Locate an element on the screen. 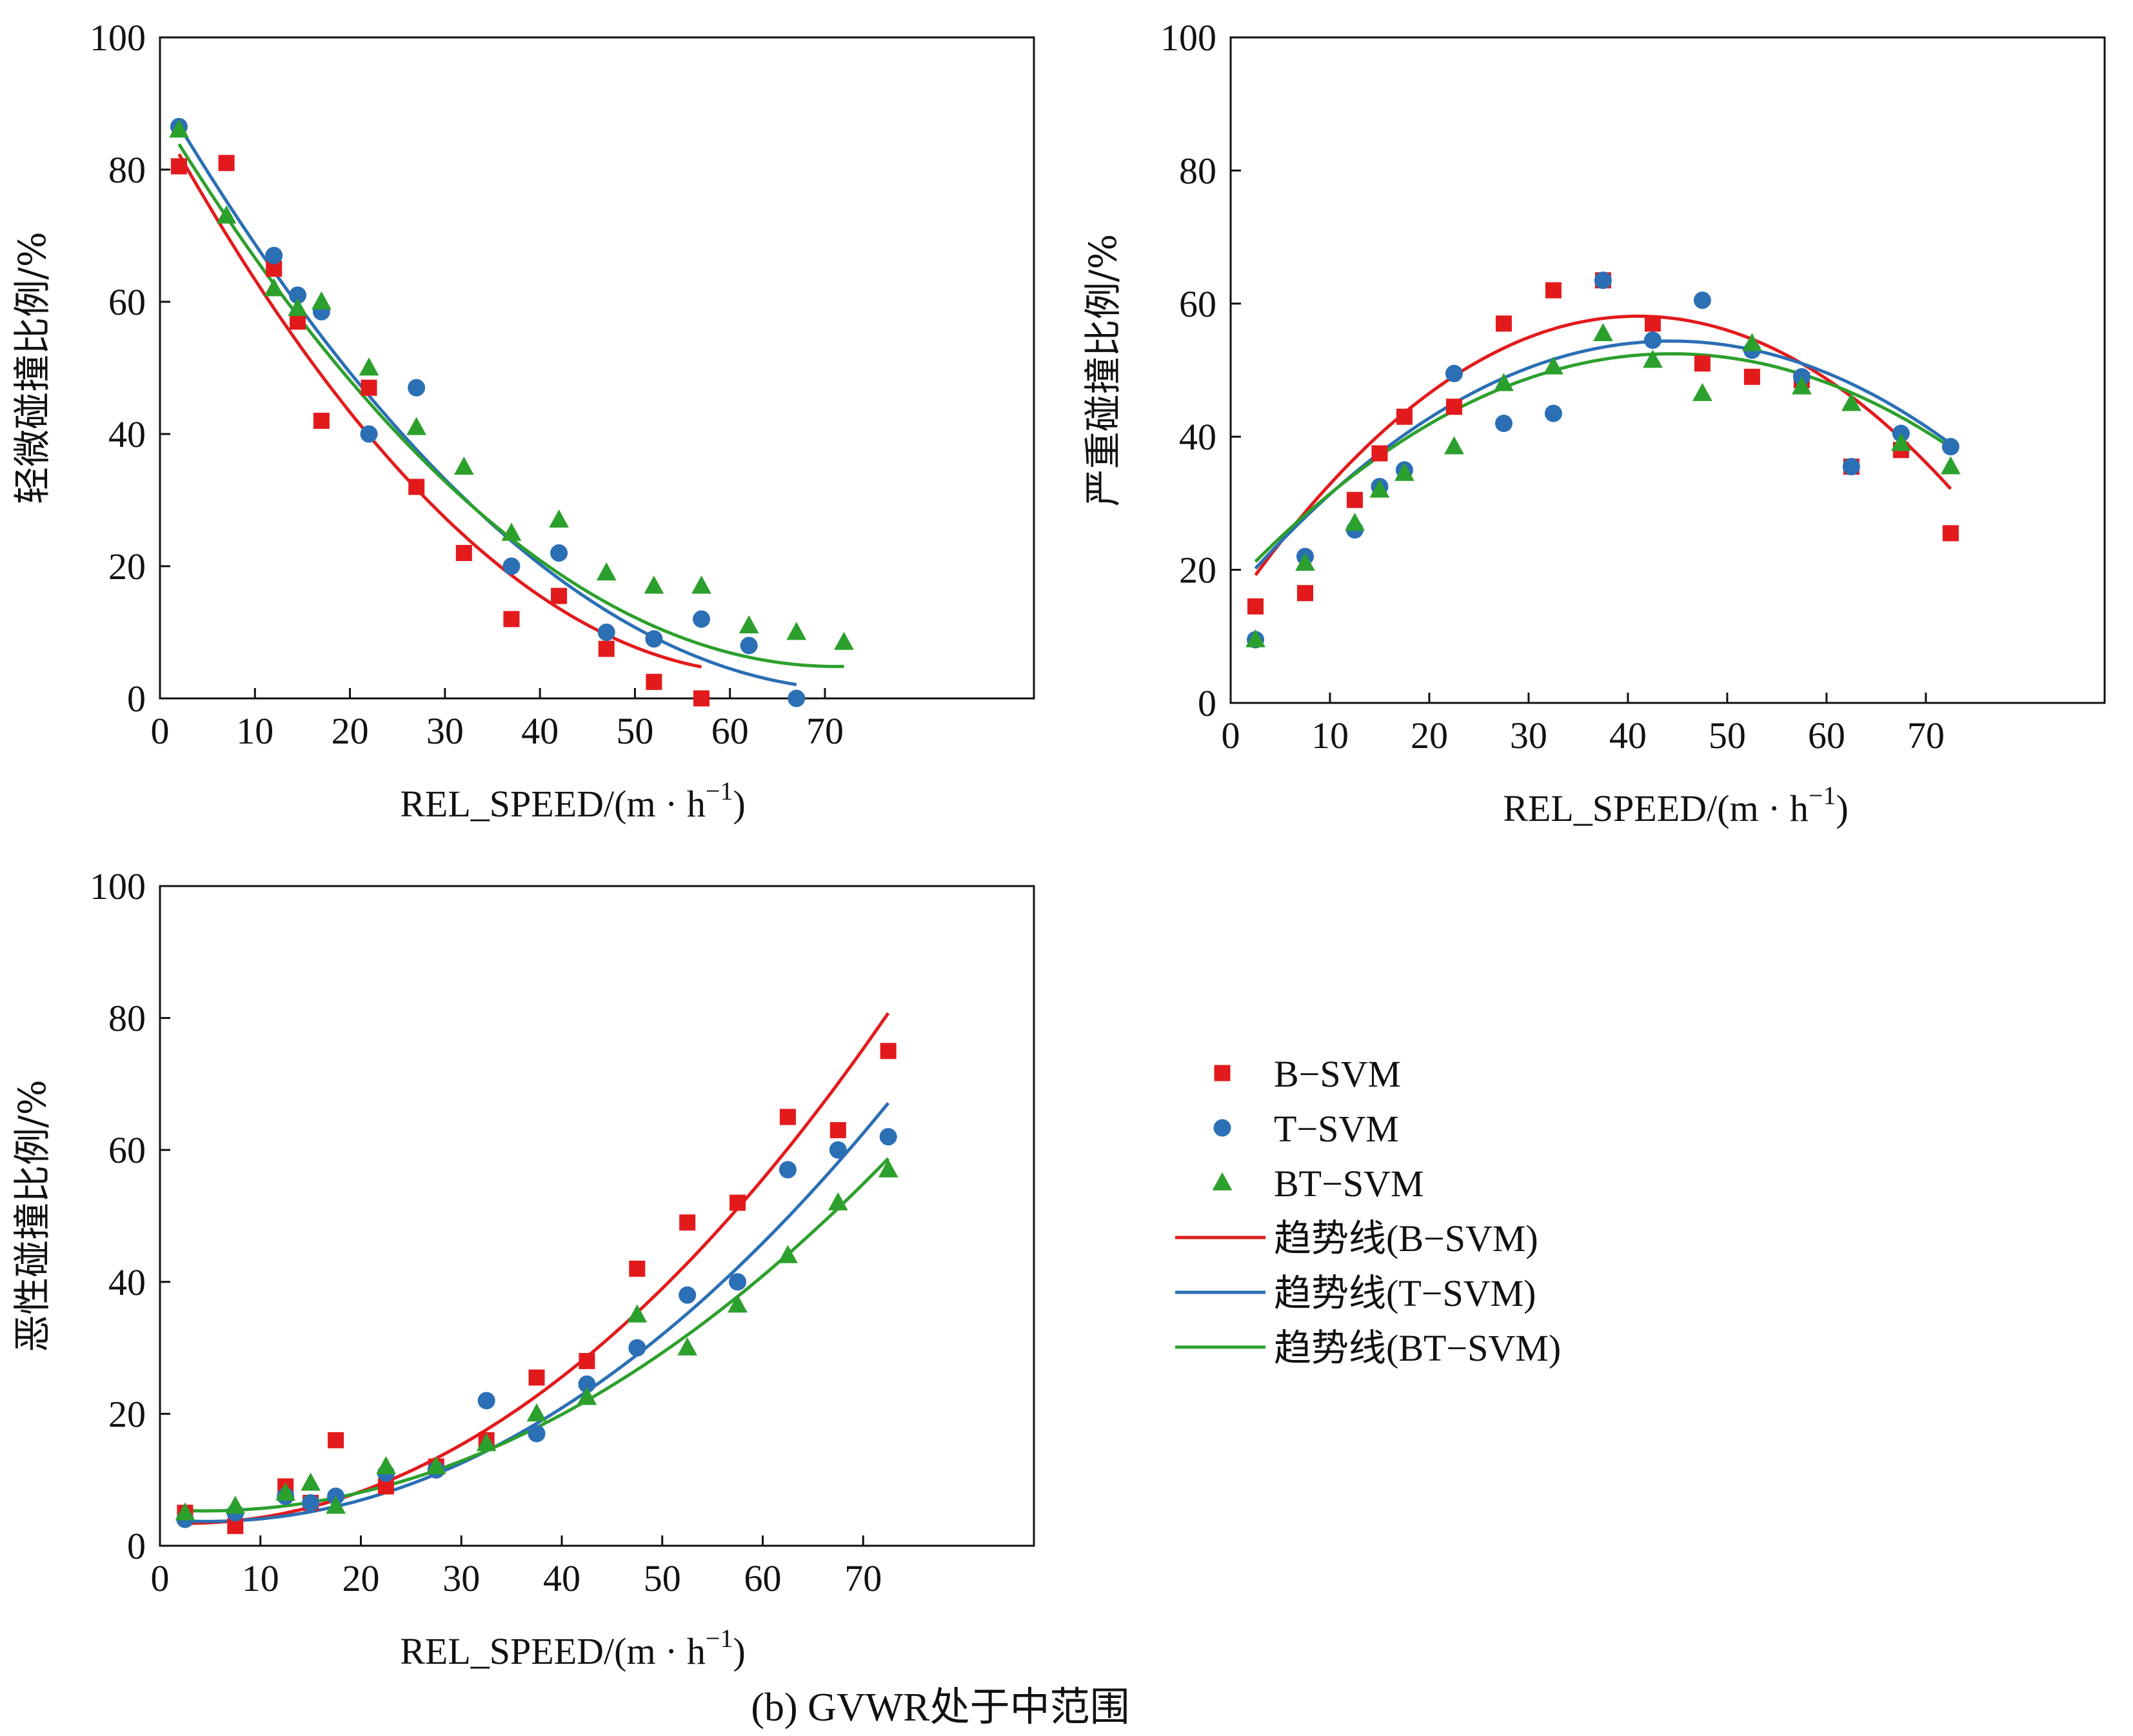  y-axis-title: 轻微碰撞比例/% is located at coordinates (32, 368).